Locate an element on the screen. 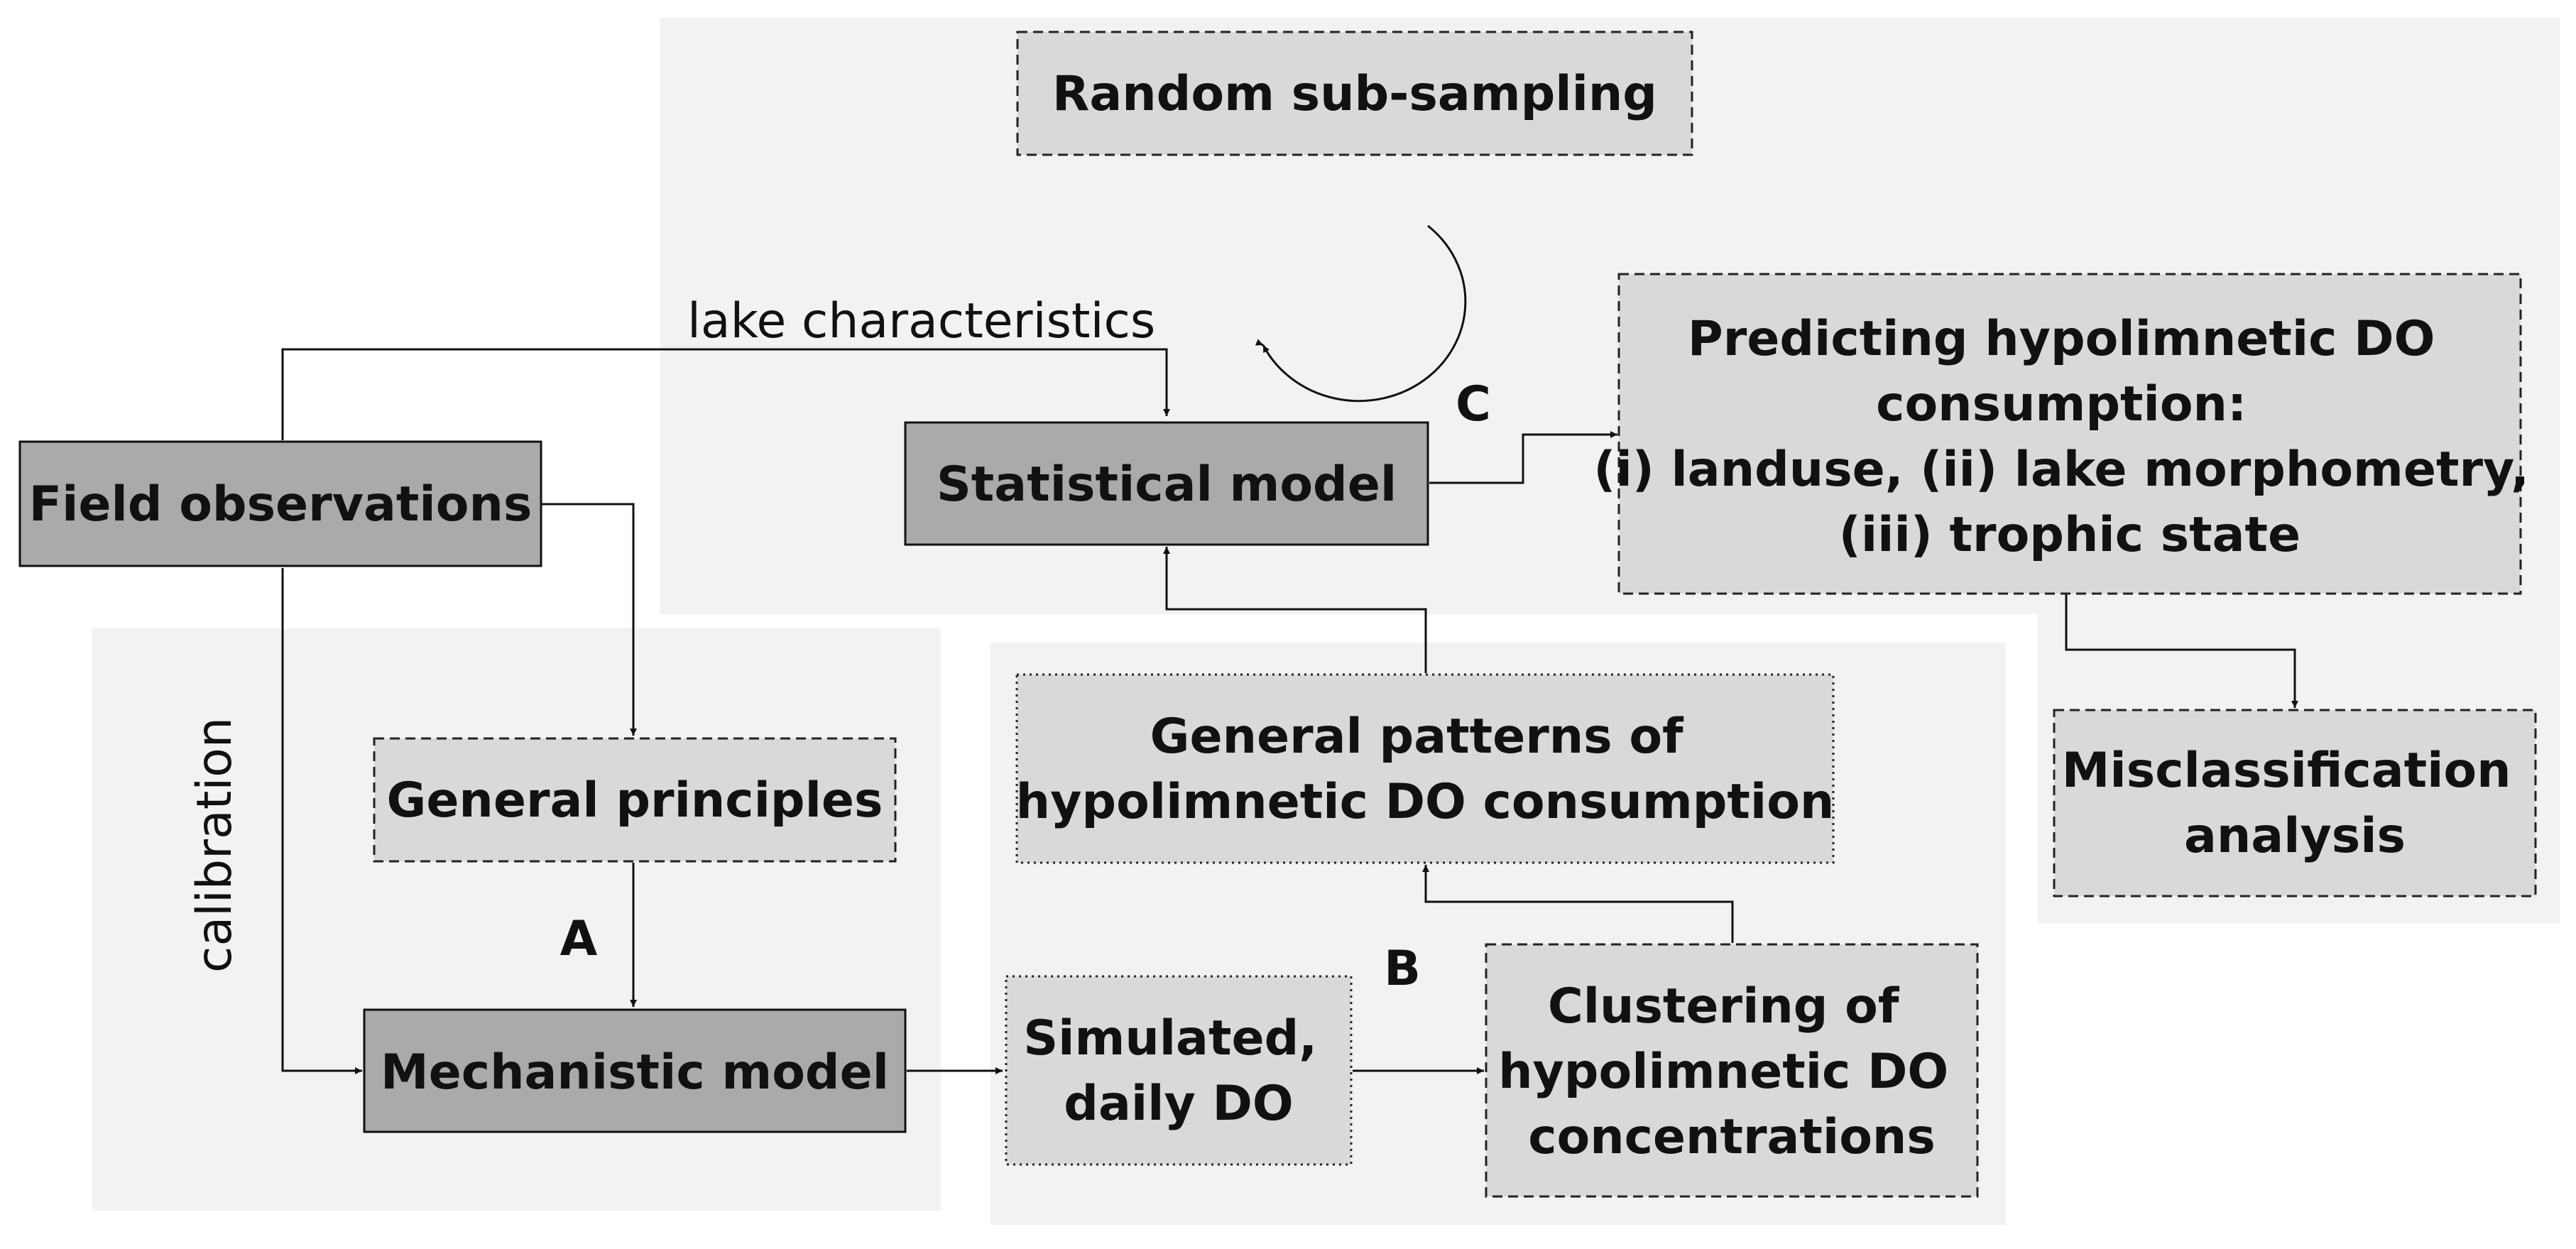 This screenshot has height=1249, width=2576. node-misclassification is located at coordinates (2295, 803).